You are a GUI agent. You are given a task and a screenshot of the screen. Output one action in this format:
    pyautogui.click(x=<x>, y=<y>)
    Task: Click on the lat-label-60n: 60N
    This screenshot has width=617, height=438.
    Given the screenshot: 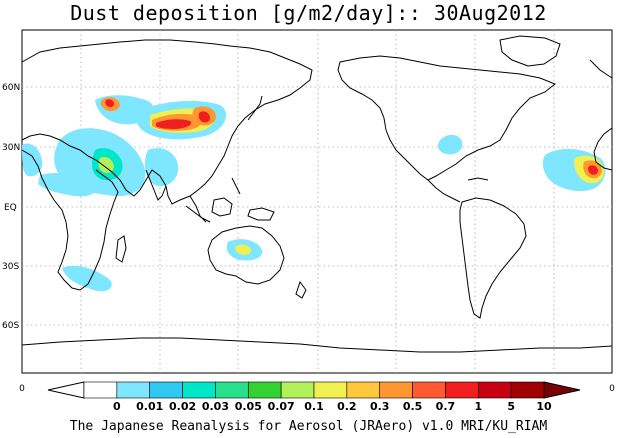 What is the action you would take?
    pyautogui.click(x=11, y=88)
    